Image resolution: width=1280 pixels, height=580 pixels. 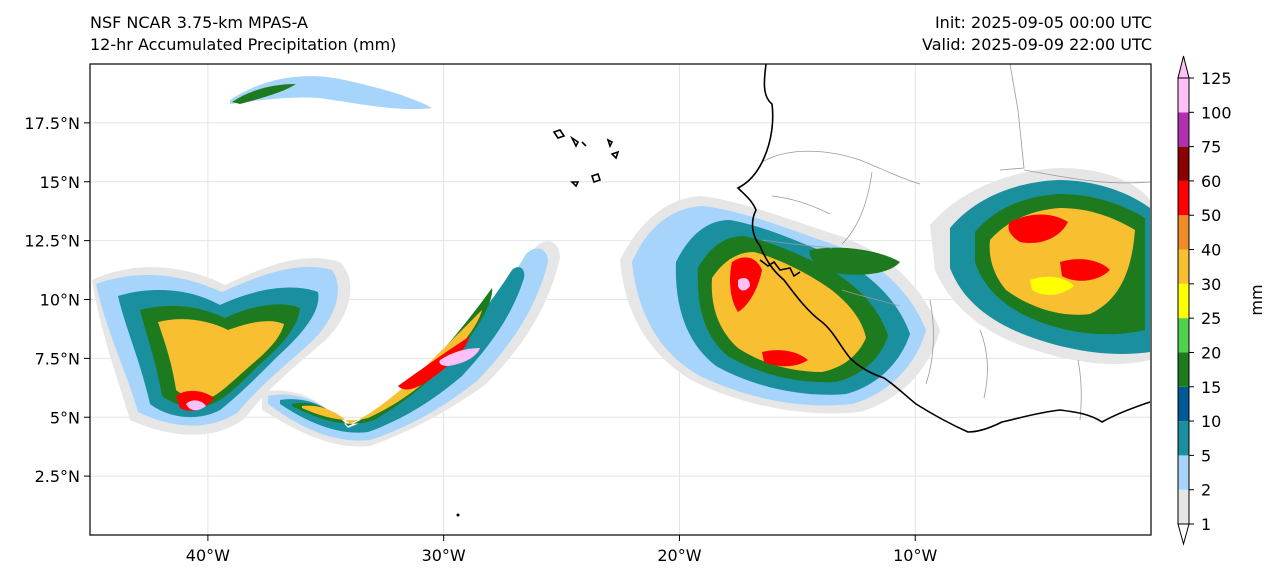 What do you see at coordinates (915, 555) in the screenshot?
I see `lon-tick-label: 10°W` at bounding box center [915, 555].